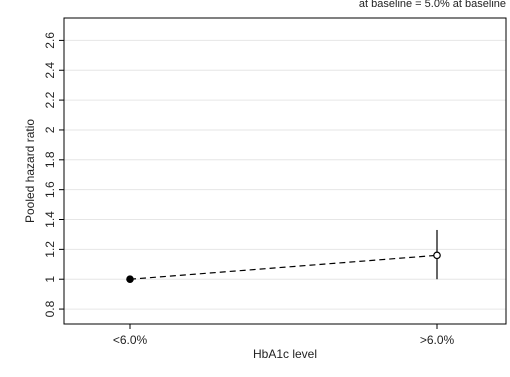 The width and height of the screenshot is (510, 377). I want to click on data-point-open, so click(437, 255).